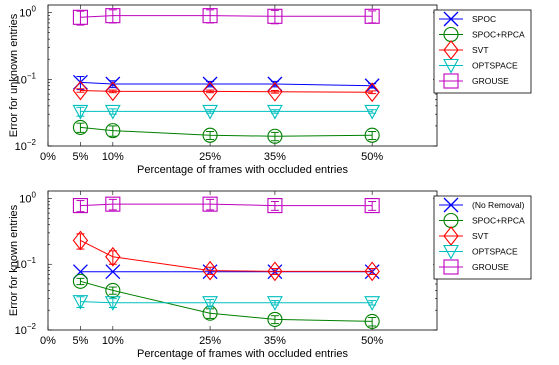  What do you see at coordinates (372, 157) in the screenshot?
I see `x-tick-label: 50%` at bounding box center [372, 157].